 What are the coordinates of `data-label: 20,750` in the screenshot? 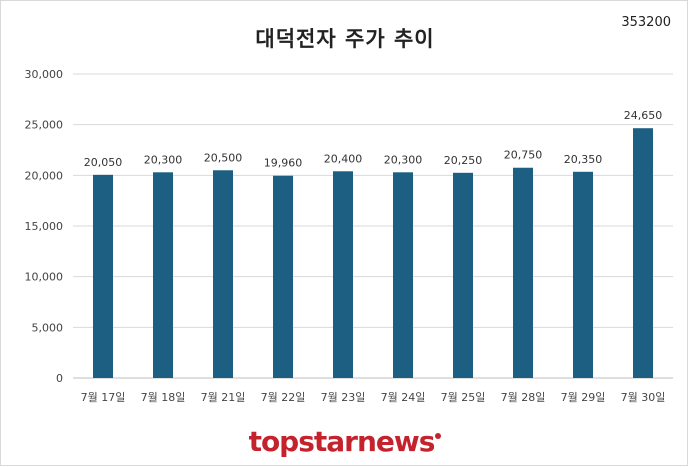 It's located at (523, 155).